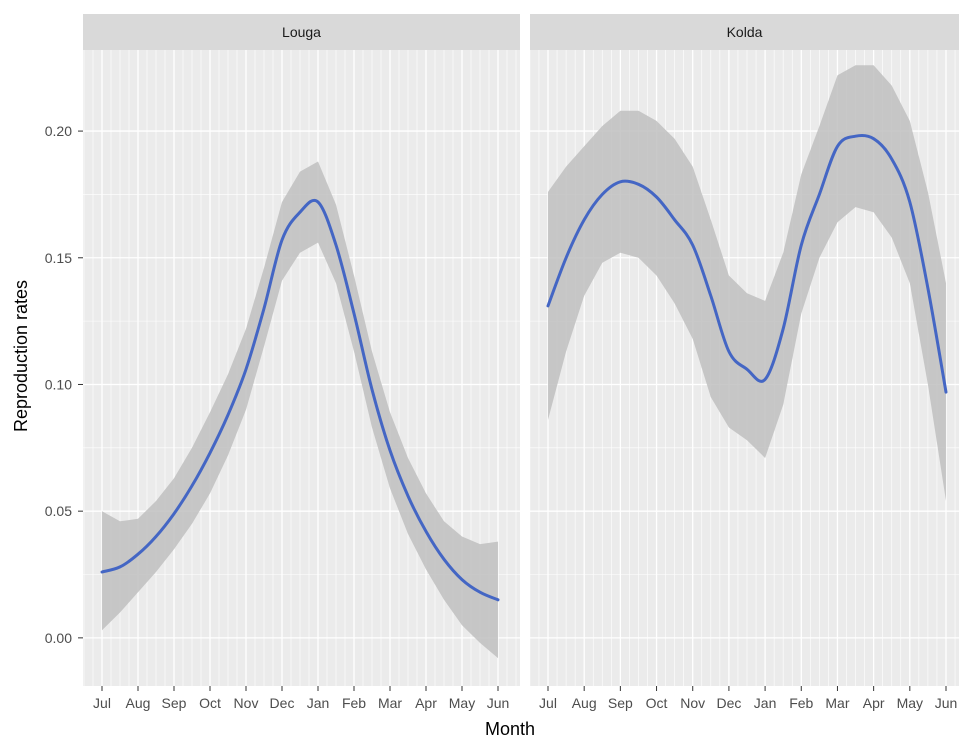 The width and height of the screenshot is (959, 742). What do you see at coordinates (747, 263) in the screenshot?
I see `smoothed-series-line` at bounding box center [747, 263].